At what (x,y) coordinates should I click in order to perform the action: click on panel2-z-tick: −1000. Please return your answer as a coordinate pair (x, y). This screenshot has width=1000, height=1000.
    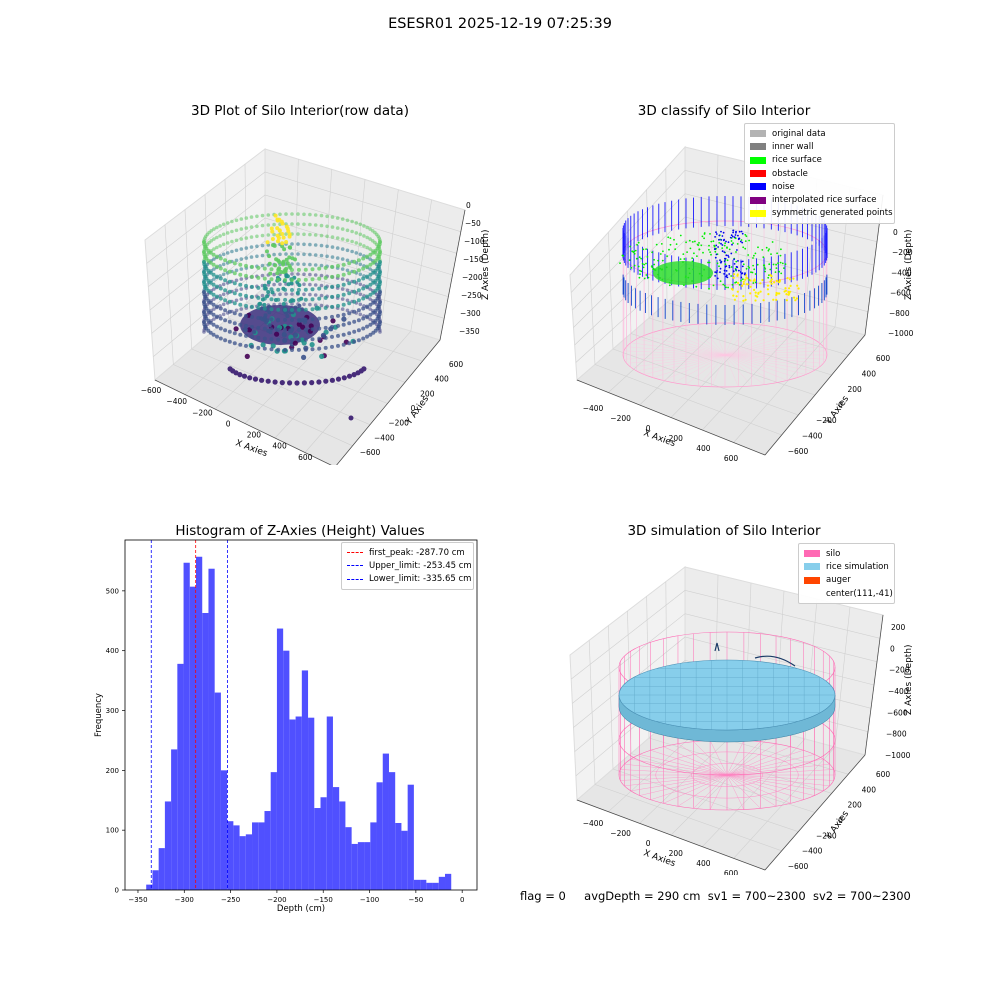
    Looking at the image, I should click on (901, 333).